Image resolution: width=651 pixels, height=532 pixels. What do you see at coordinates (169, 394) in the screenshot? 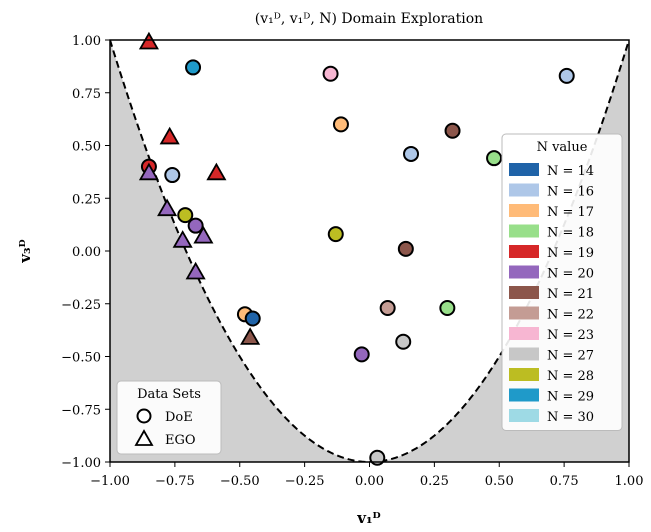
I see `data-sets-legend-title: Data Sets` at bounding box center [169, 394].